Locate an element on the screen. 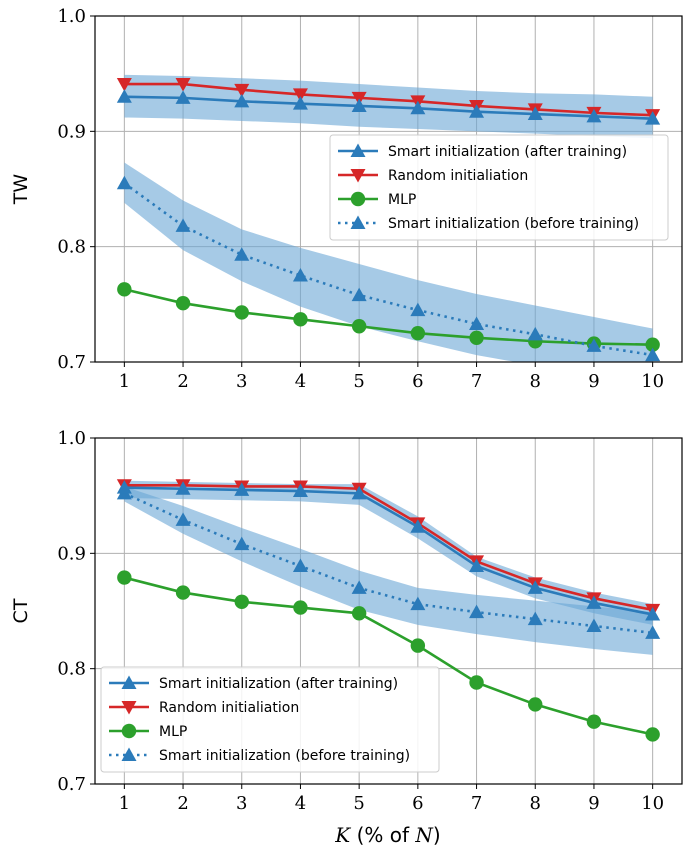  legend-box is located at coordinates (499, 187).